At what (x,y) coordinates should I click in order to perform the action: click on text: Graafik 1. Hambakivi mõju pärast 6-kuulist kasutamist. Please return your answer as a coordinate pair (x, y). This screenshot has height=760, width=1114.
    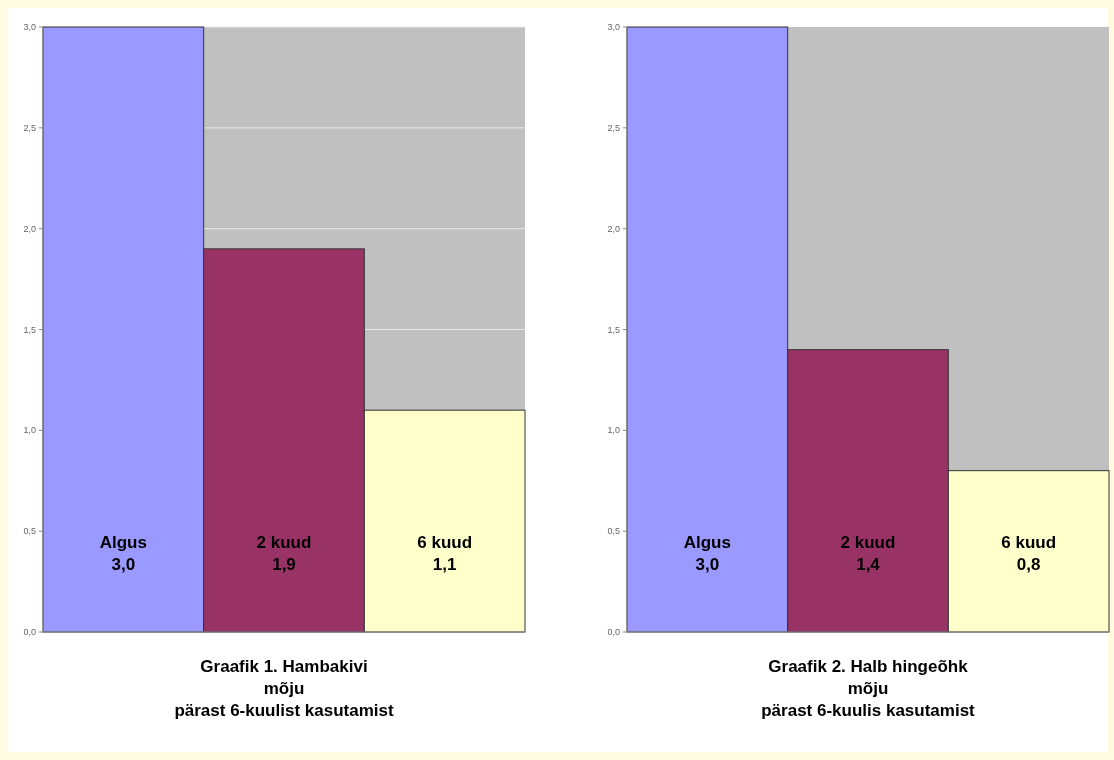
    Looking at the image, I should click on (284, 688).